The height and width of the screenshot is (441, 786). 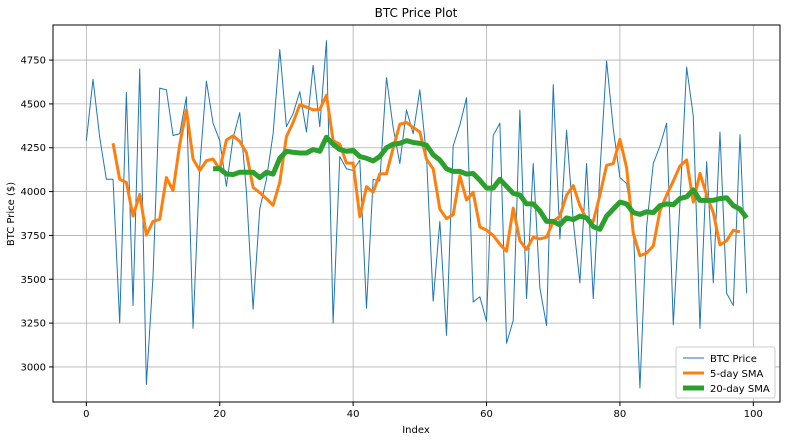 I want to click on y-tick-label: 4000, so click(x=33, y=192).